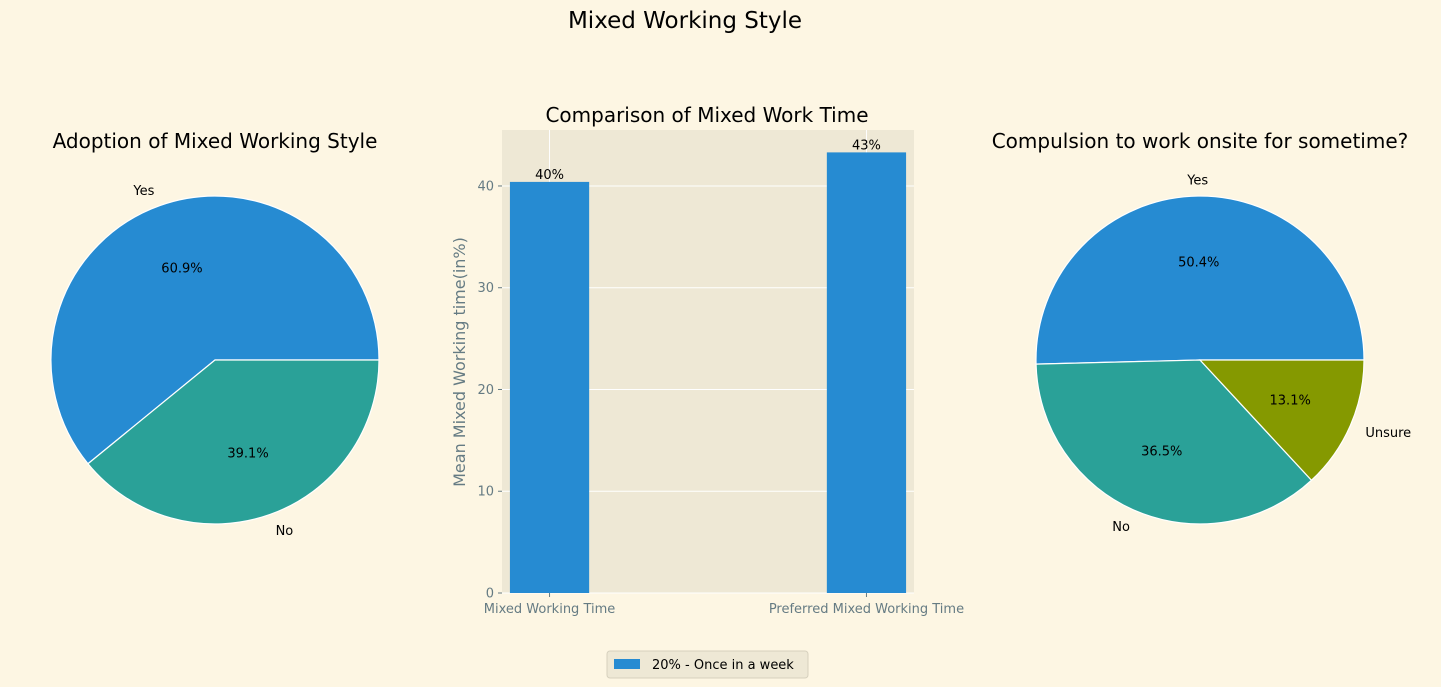 The height and width of the screenshot is (687, 1441). I want to click on pie-adoption-slice-yes, so click(215, 330).